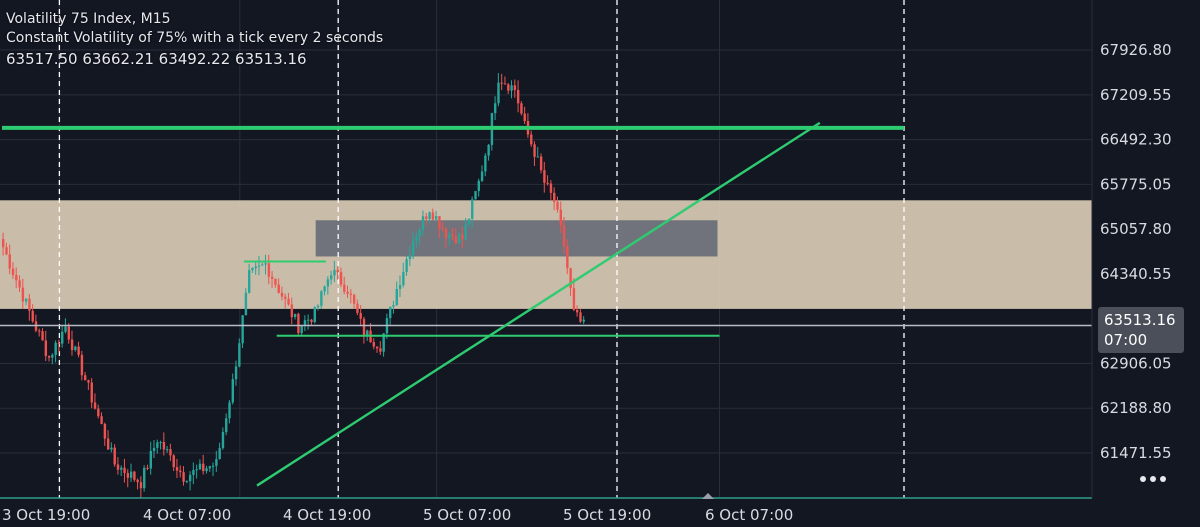 Image resolution: width=1200 pixels, height=527 pixels. What do you see at coordinates (1136, 95) in the screenshot?
I see `price-tick-label: 67209.55` at bounding box center [1136, 95].